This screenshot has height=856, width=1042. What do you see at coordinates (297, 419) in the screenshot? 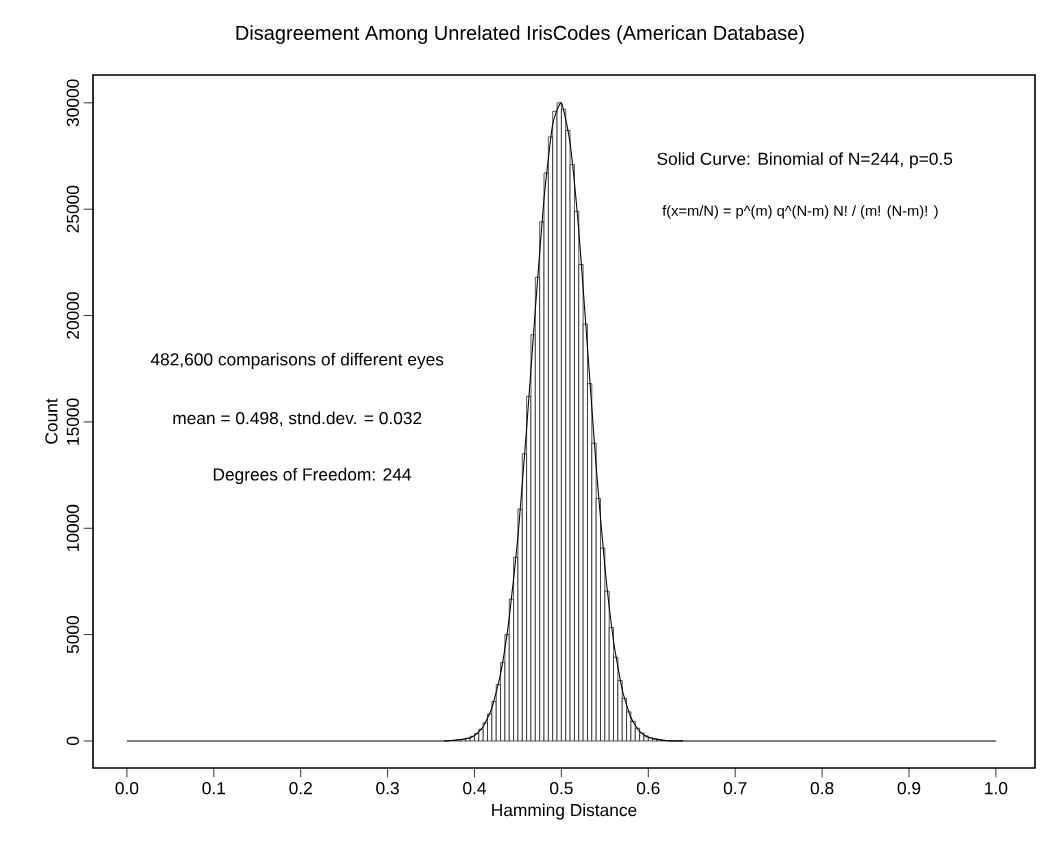
I see `annotation: mean = 0.498, stnd.dev. = 0.032` at bounding box center [297, 419].